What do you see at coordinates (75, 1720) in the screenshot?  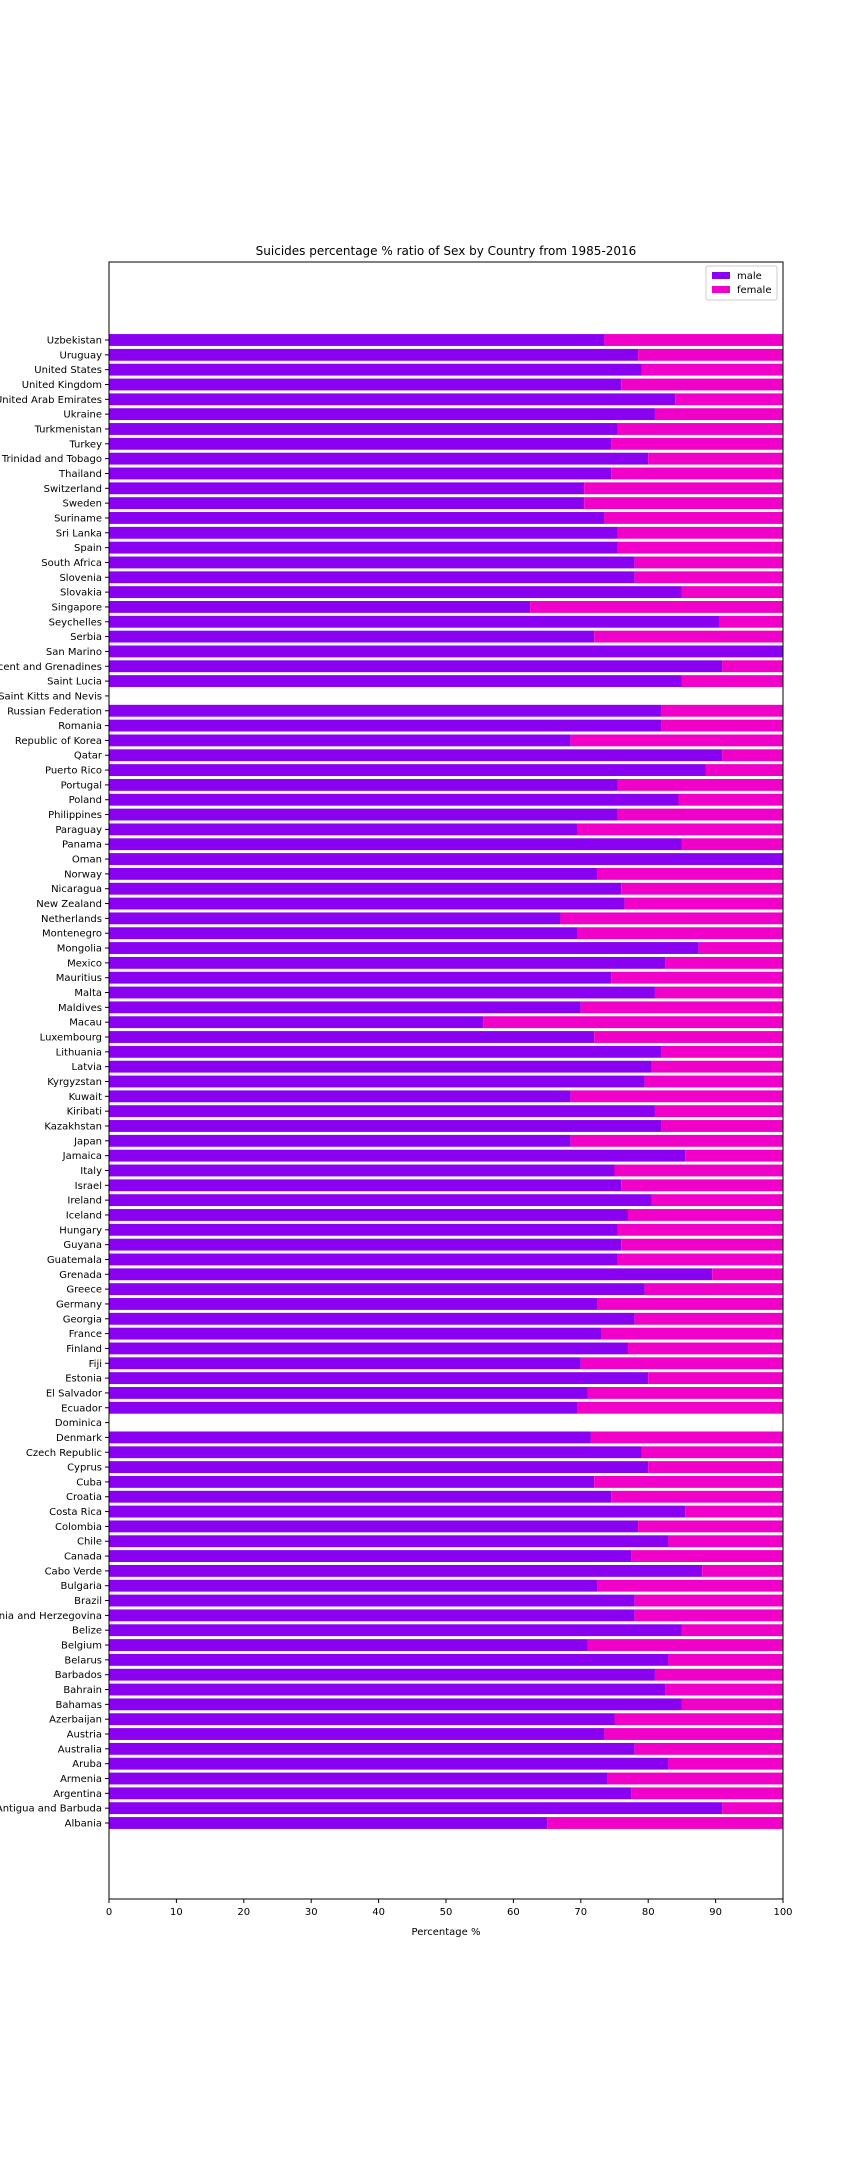 I see `y-tick-label: Azerbaijan` at bounding box center [75, 1720].